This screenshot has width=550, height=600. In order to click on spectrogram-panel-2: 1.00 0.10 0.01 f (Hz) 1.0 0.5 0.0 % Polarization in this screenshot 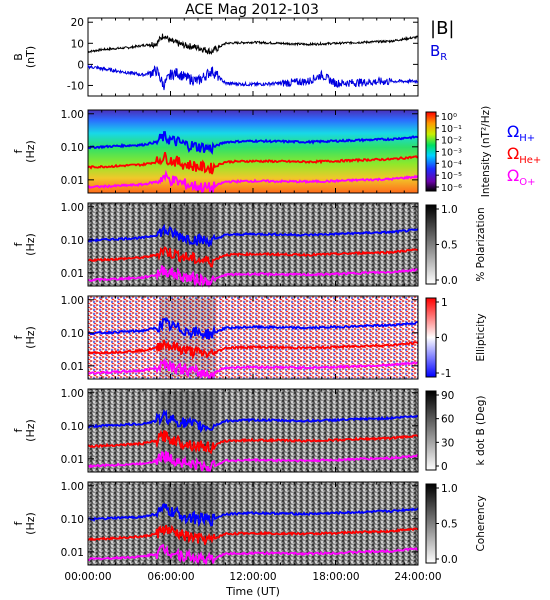, I will do `click(249, 245)`.